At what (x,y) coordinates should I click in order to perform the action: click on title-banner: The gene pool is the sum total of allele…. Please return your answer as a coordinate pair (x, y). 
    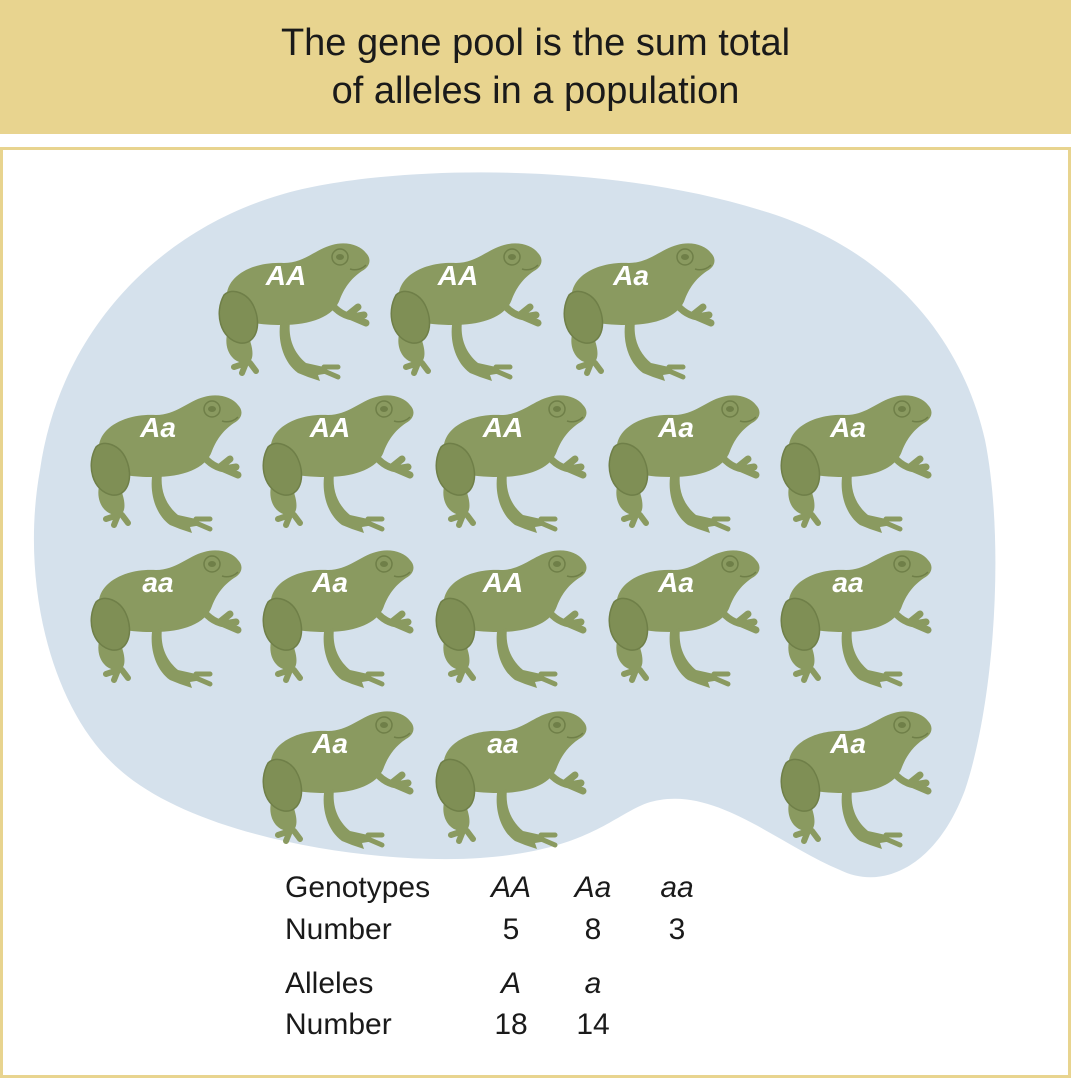
    Looking at the image, I should click on (535, 67).